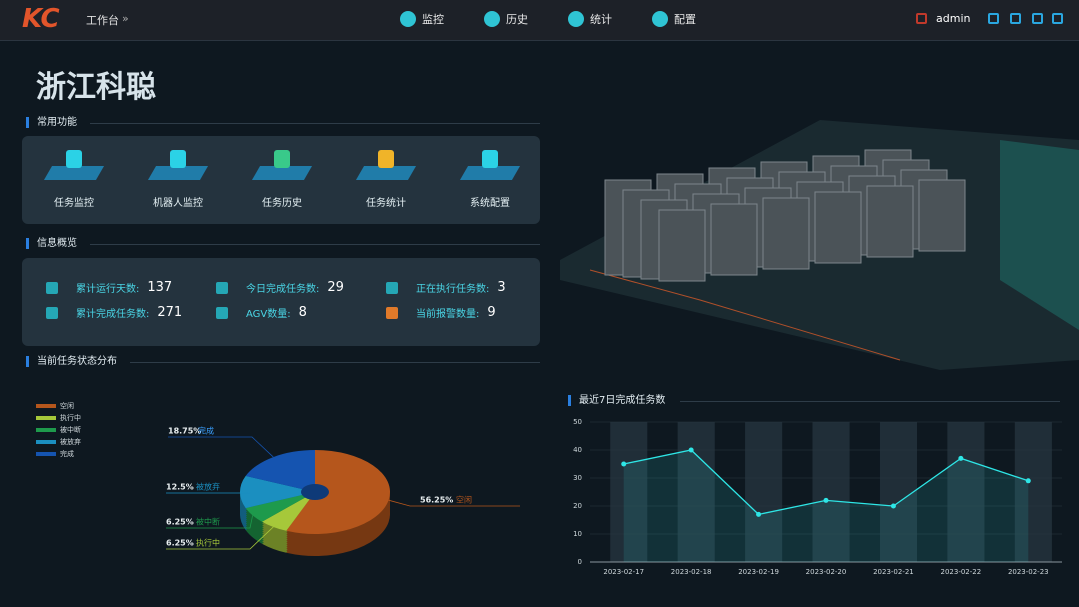 The width and height of the screenshot is (1079, 607). Describe the element at coordinates (283, 289) in the screenshot. I see `overview-label: 今日完成任务数:` at that location.